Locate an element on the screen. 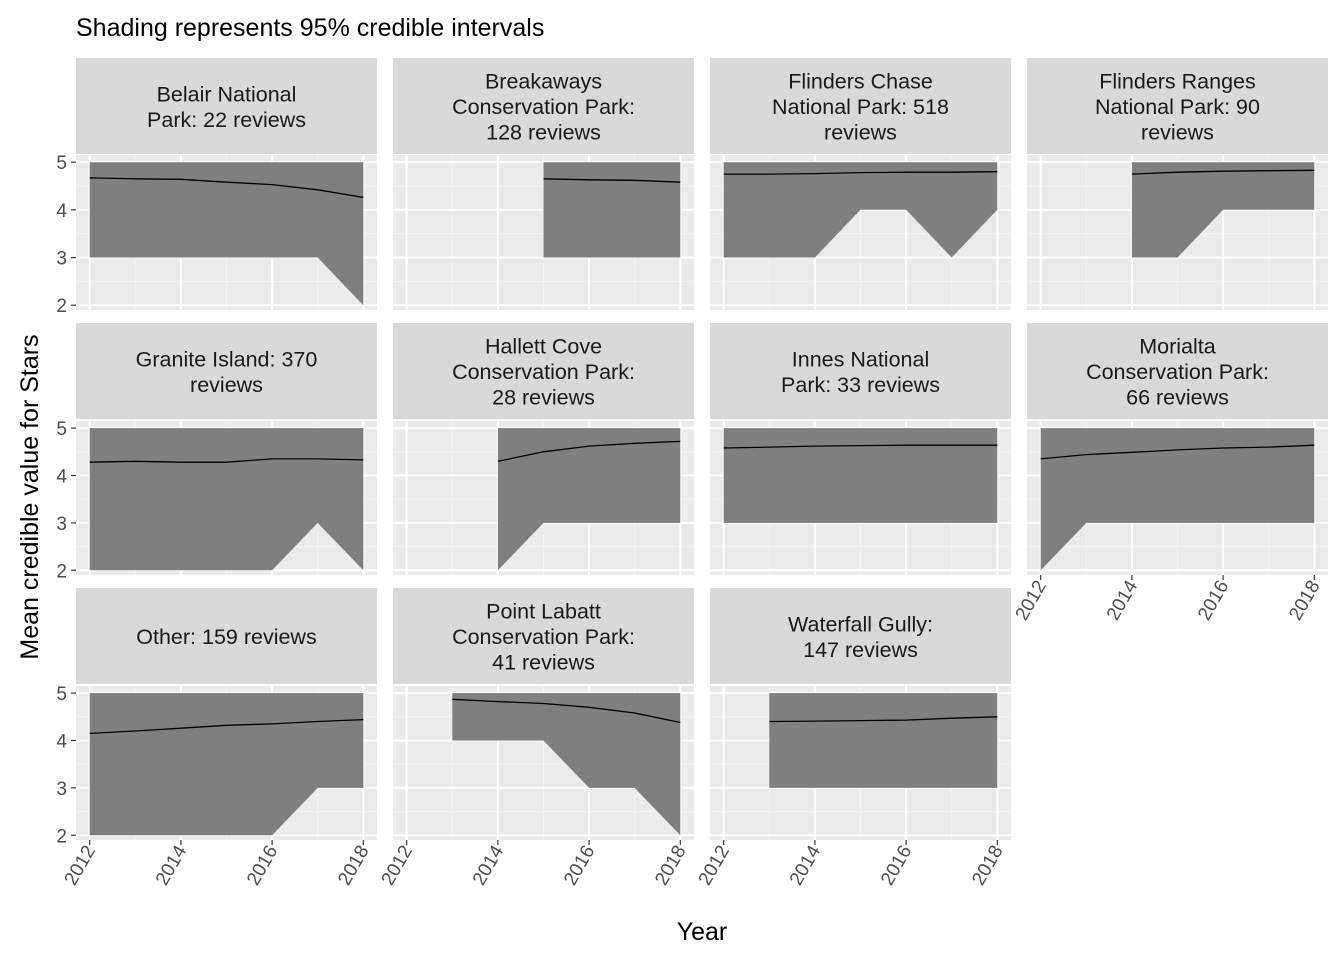 The image size is (1344, 960). facet-strip-label: Belair National Park: 22 reviews is located at coordinates (226, 107).